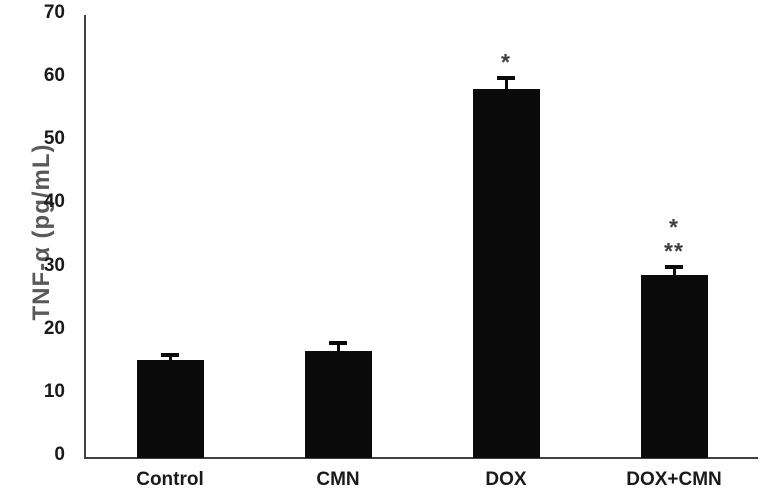 This screenshot has height=499, width=762. What do you see at coordinates (506, 273) in the screenshot?
I see `bar-dox` at bounding box center [506, 273].